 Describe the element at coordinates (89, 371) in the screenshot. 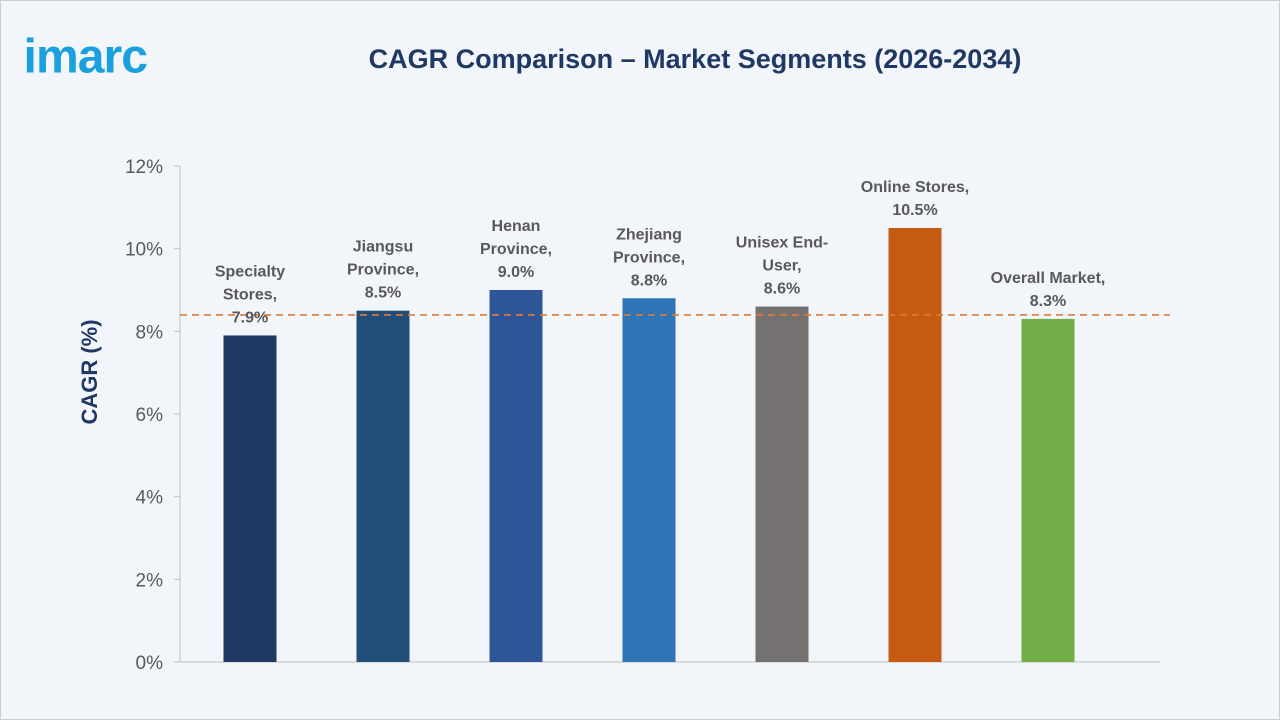

I see `y-axis-title: CAGR (%)` at that location.